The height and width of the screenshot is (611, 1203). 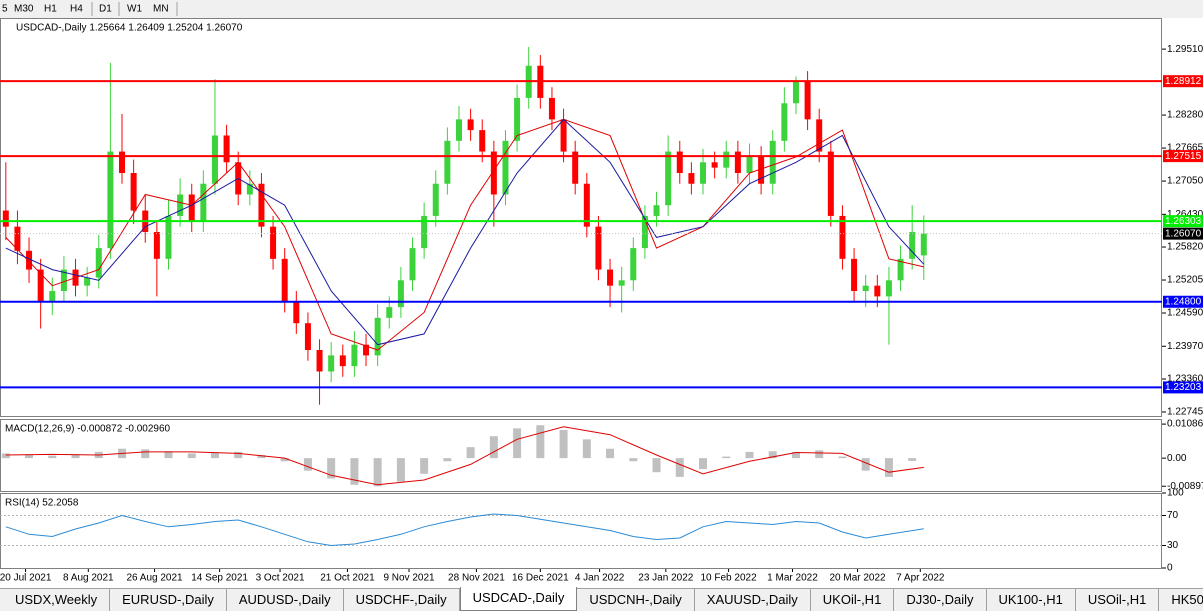 What do you see at coordinates (50, 9) in the screenshot?
I see `timeframe-button: H1` at bounding box center [50, 9].